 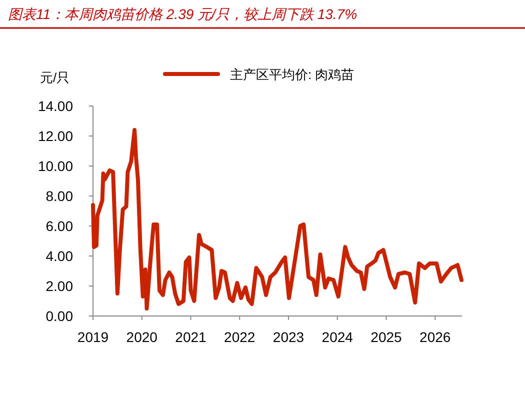 I want to click on legend-label: 主产区平均价: 肉鸡苗, so click(x=292, y=74).